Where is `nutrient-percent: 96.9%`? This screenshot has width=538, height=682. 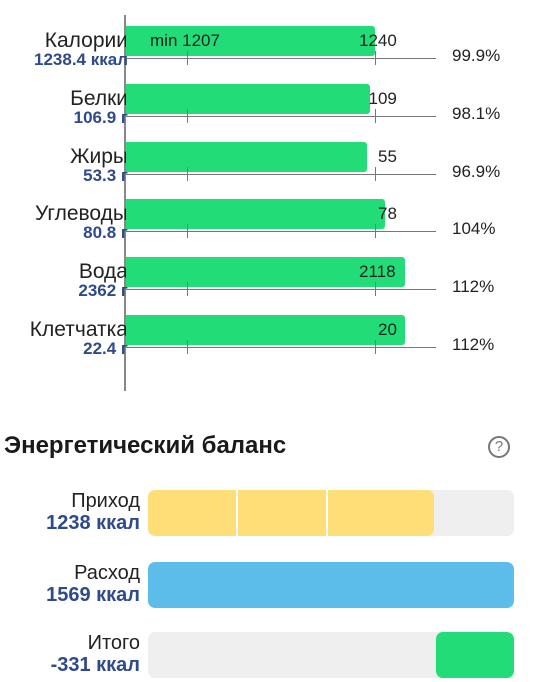 nutrient-percent: 96.9% is located at coordinates (476, 171).